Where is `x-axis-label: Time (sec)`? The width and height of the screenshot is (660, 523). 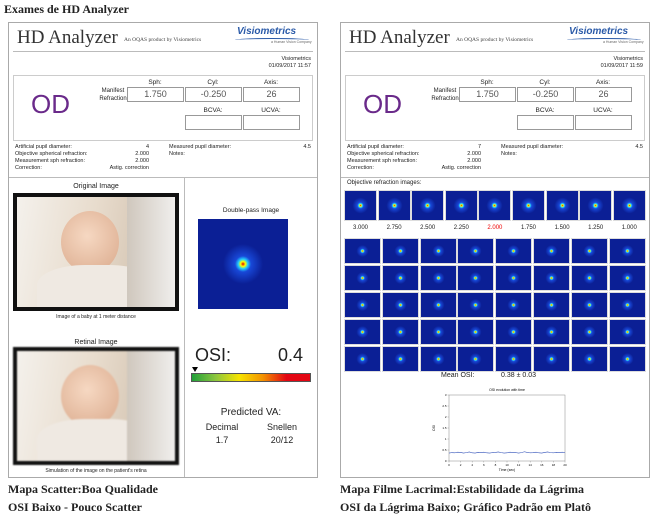 x-axis-label: Time (sec) is located at coordinates (507, 470).